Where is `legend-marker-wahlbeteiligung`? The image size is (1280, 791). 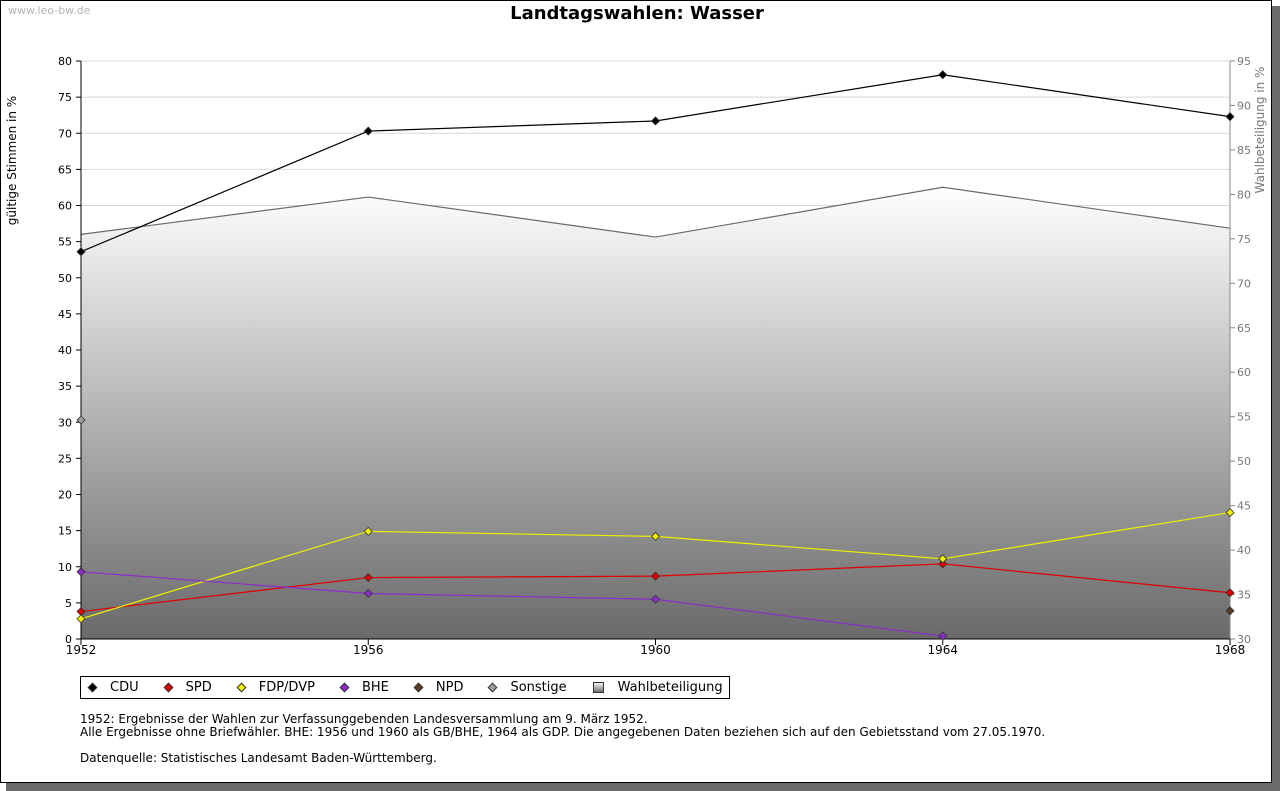
legend-marker-wahlbeteiligung is located at coordinates (598, 687).